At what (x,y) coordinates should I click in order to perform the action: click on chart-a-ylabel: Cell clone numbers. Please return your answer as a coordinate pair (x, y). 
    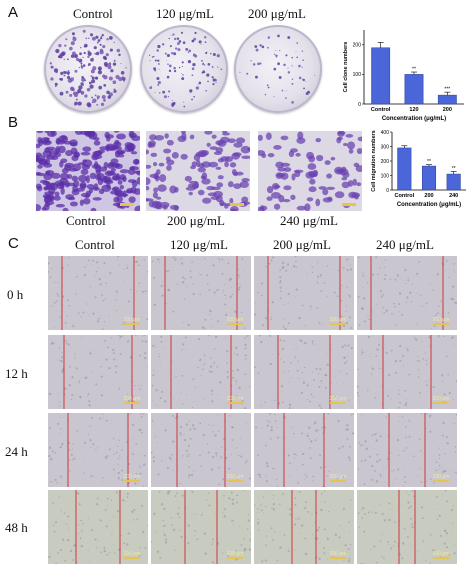
    Looking at the image, I should click on (346, 67).